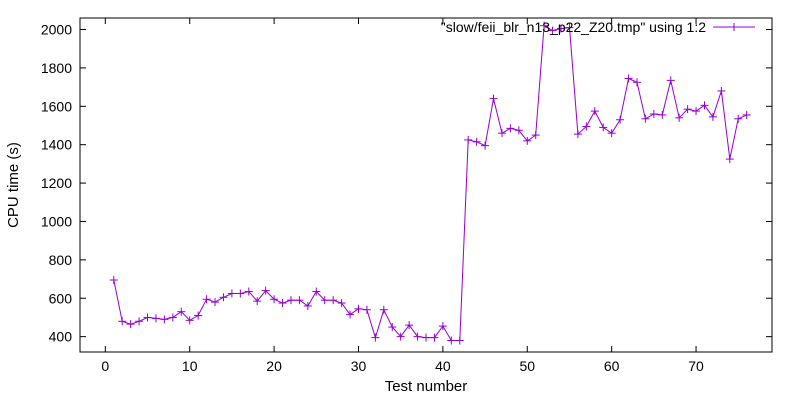 Image resolution: width=800 pixels, height=400 pixels. I want to click on x-tick-label: 50, so click(527, 366).